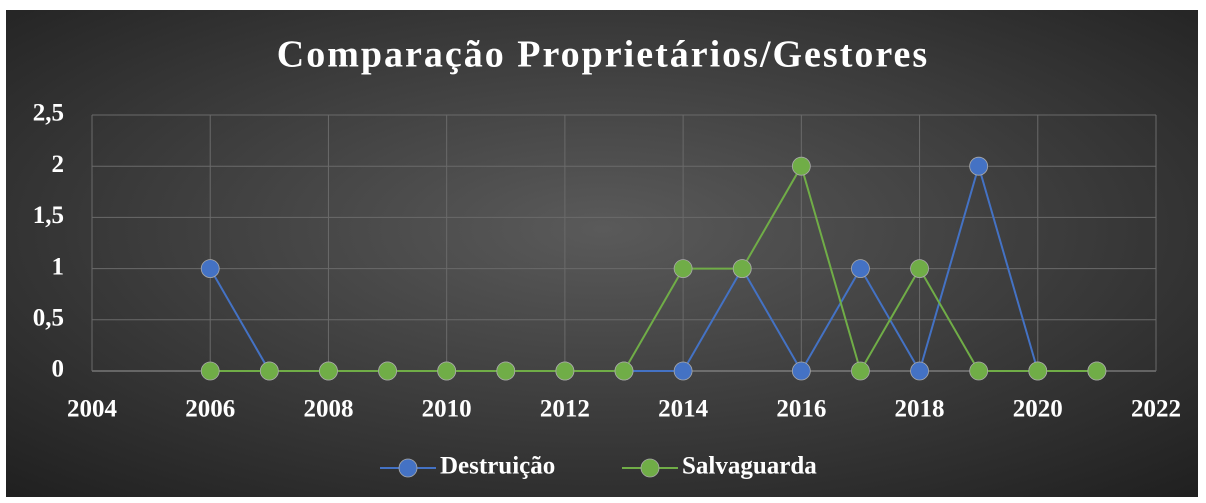 The height and width of the screenshot is (503, 1206). I want to click on y-tick-label: 1,5, so click(48, 215).